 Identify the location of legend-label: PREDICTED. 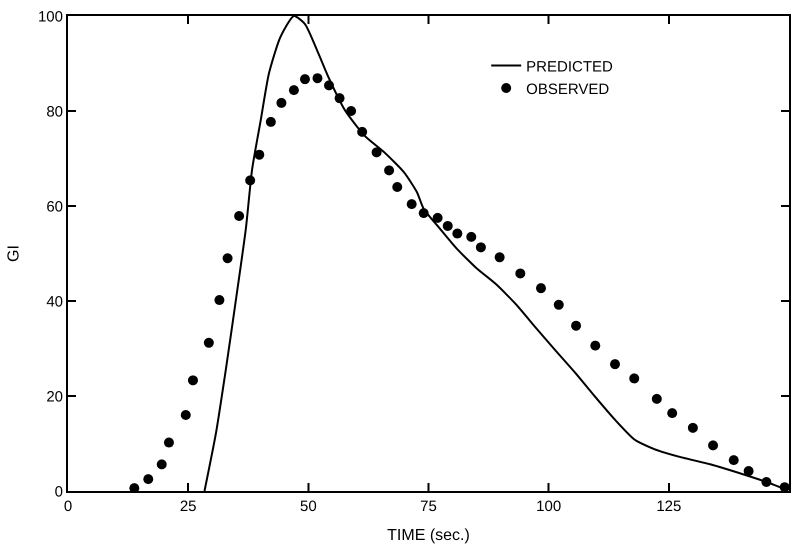
(570, 67).